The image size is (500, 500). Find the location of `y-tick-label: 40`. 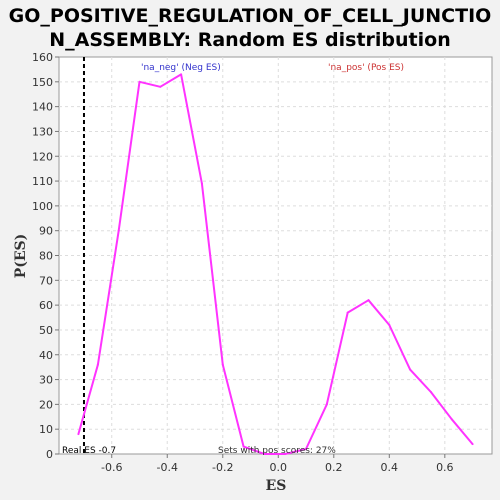

y-tick-label: 40 is located at coordinates (46, 355).